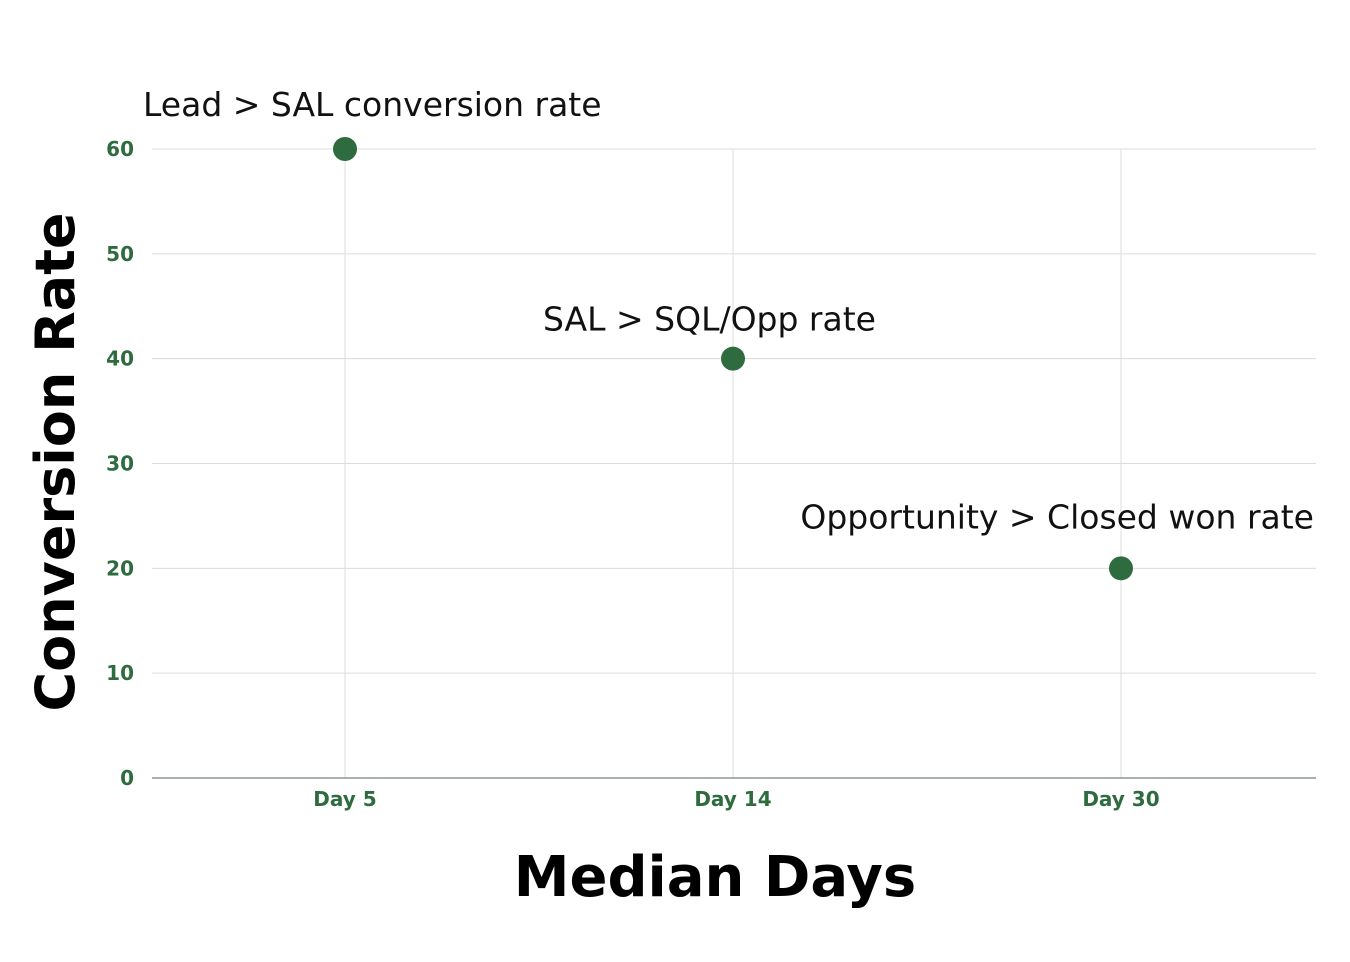 This screenshot has width=1350, height=962. What do you see at coordinates (120, 568) in the screenshot?
I see `y-tick-label: 20` at bounding box center [120, 568].